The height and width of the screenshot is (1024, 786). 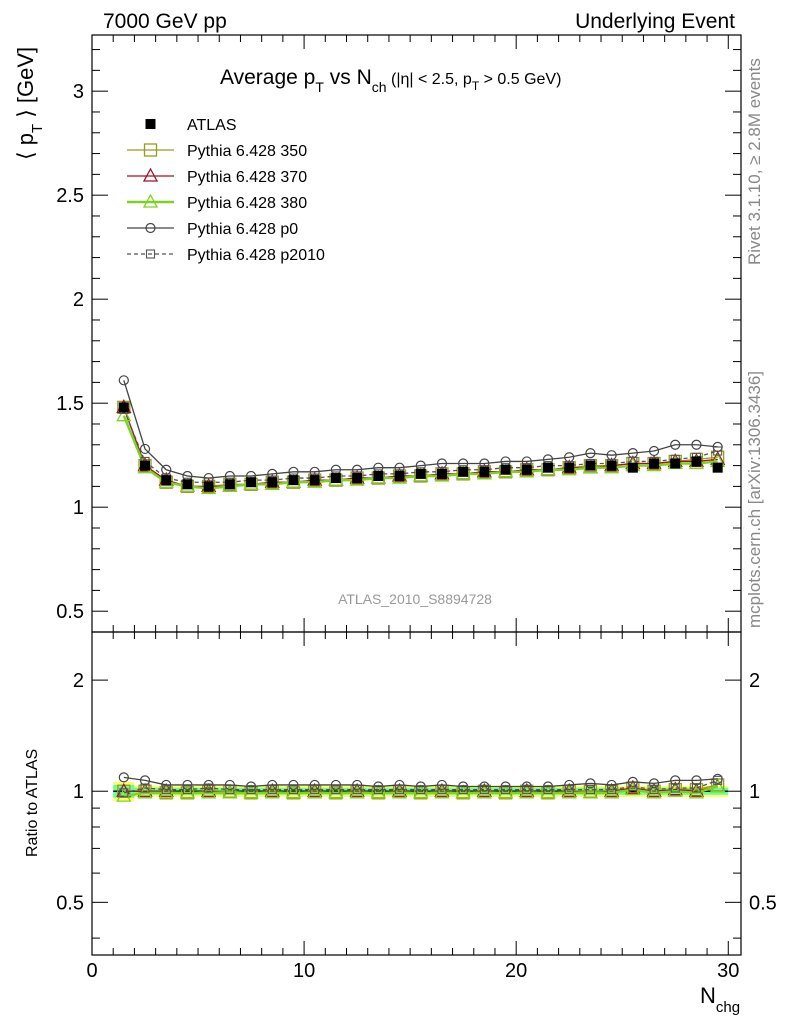 What do you see at coordinates (247, 151) in the screenshot?
I see `legend-label: Pythia 6.428 350` at bounding box center [247, 151].